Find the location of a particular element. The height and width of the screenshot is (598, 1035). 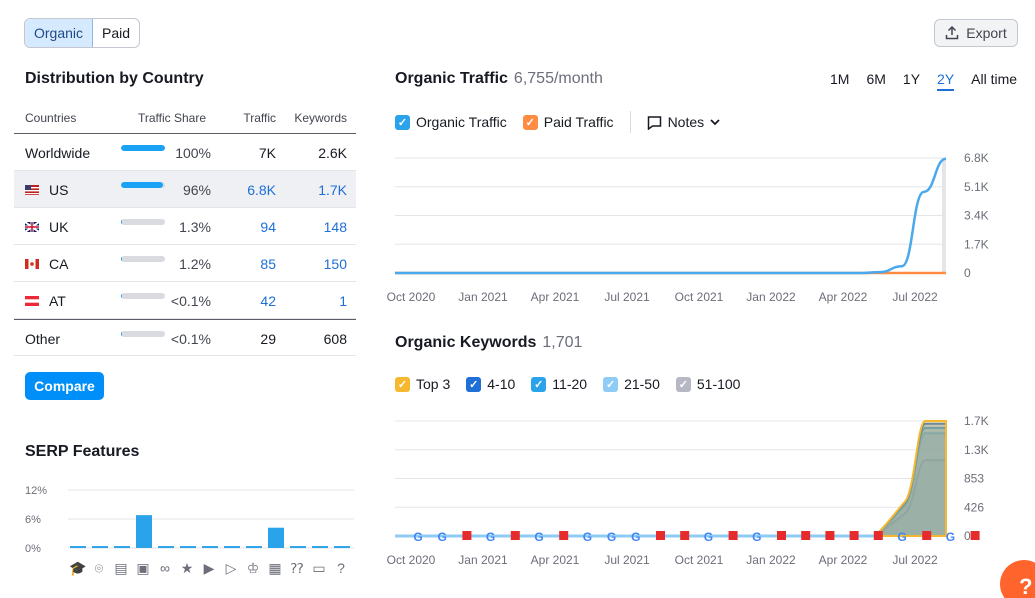

comment-icon is located at coordinates (654, 122).